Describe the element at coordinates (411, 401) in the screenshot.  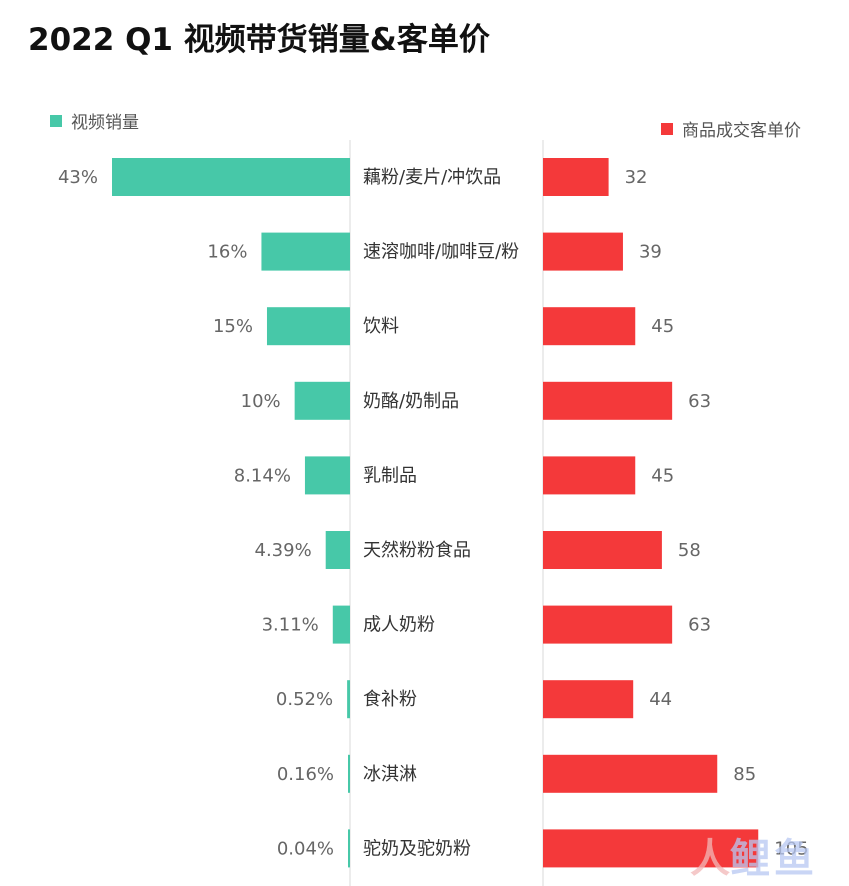
I see `category-label: 奶酪/奶制品` at that location.